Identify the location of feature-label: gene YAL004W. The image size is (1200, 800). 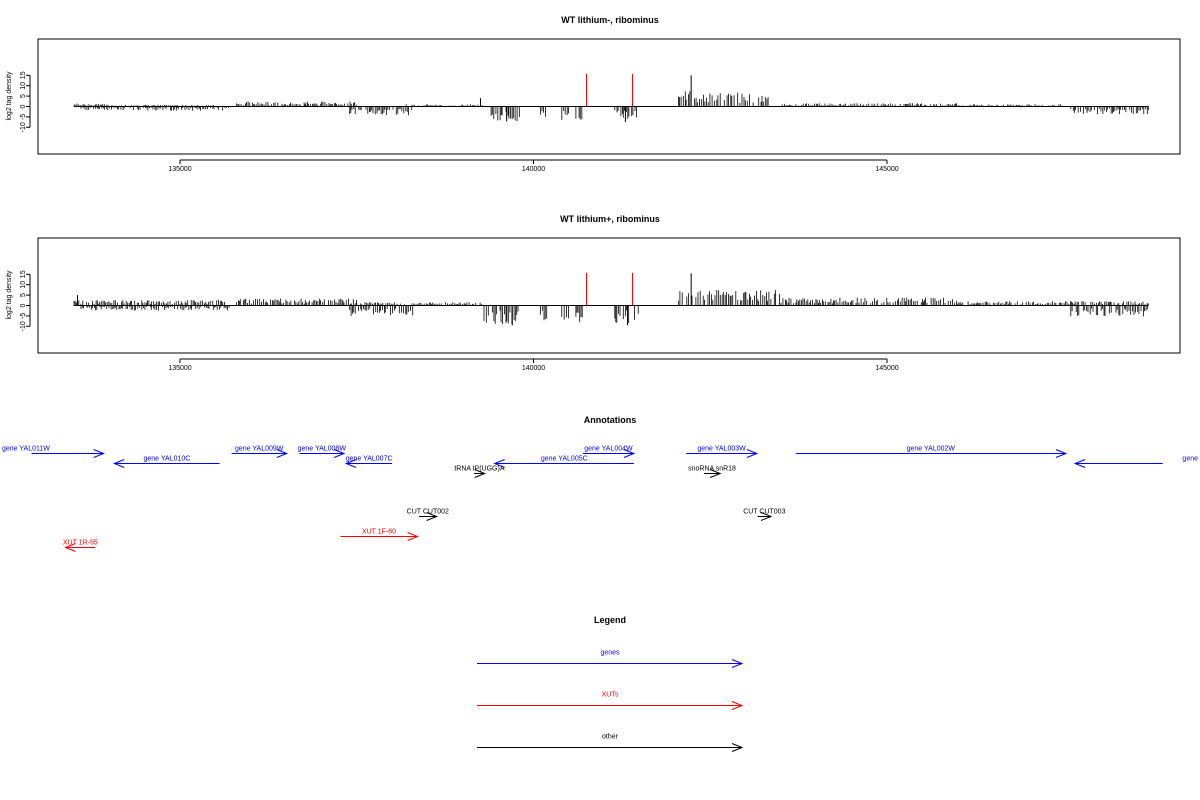
(608, 449).